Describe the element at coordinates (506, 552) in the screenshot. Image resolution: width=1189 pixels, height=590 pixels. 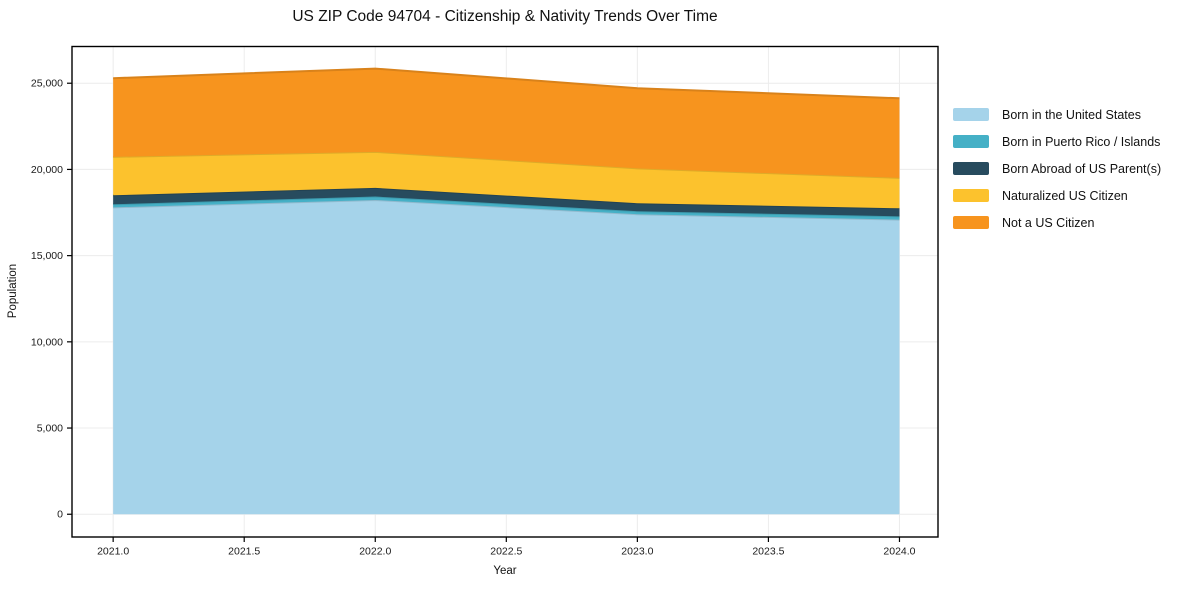
I see `x-tick-label: 2022.5` at that location.